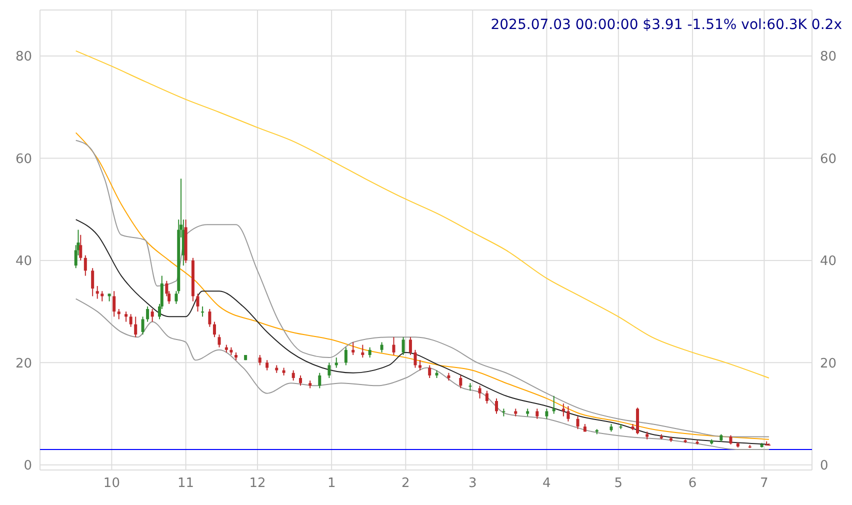 Image resolution: width=852 pixels, height=505 pixels. What do you see at coordinates (186, 484) in the screenshot?
I see `x-tick-label: 11` at bounding box center [186, 484].